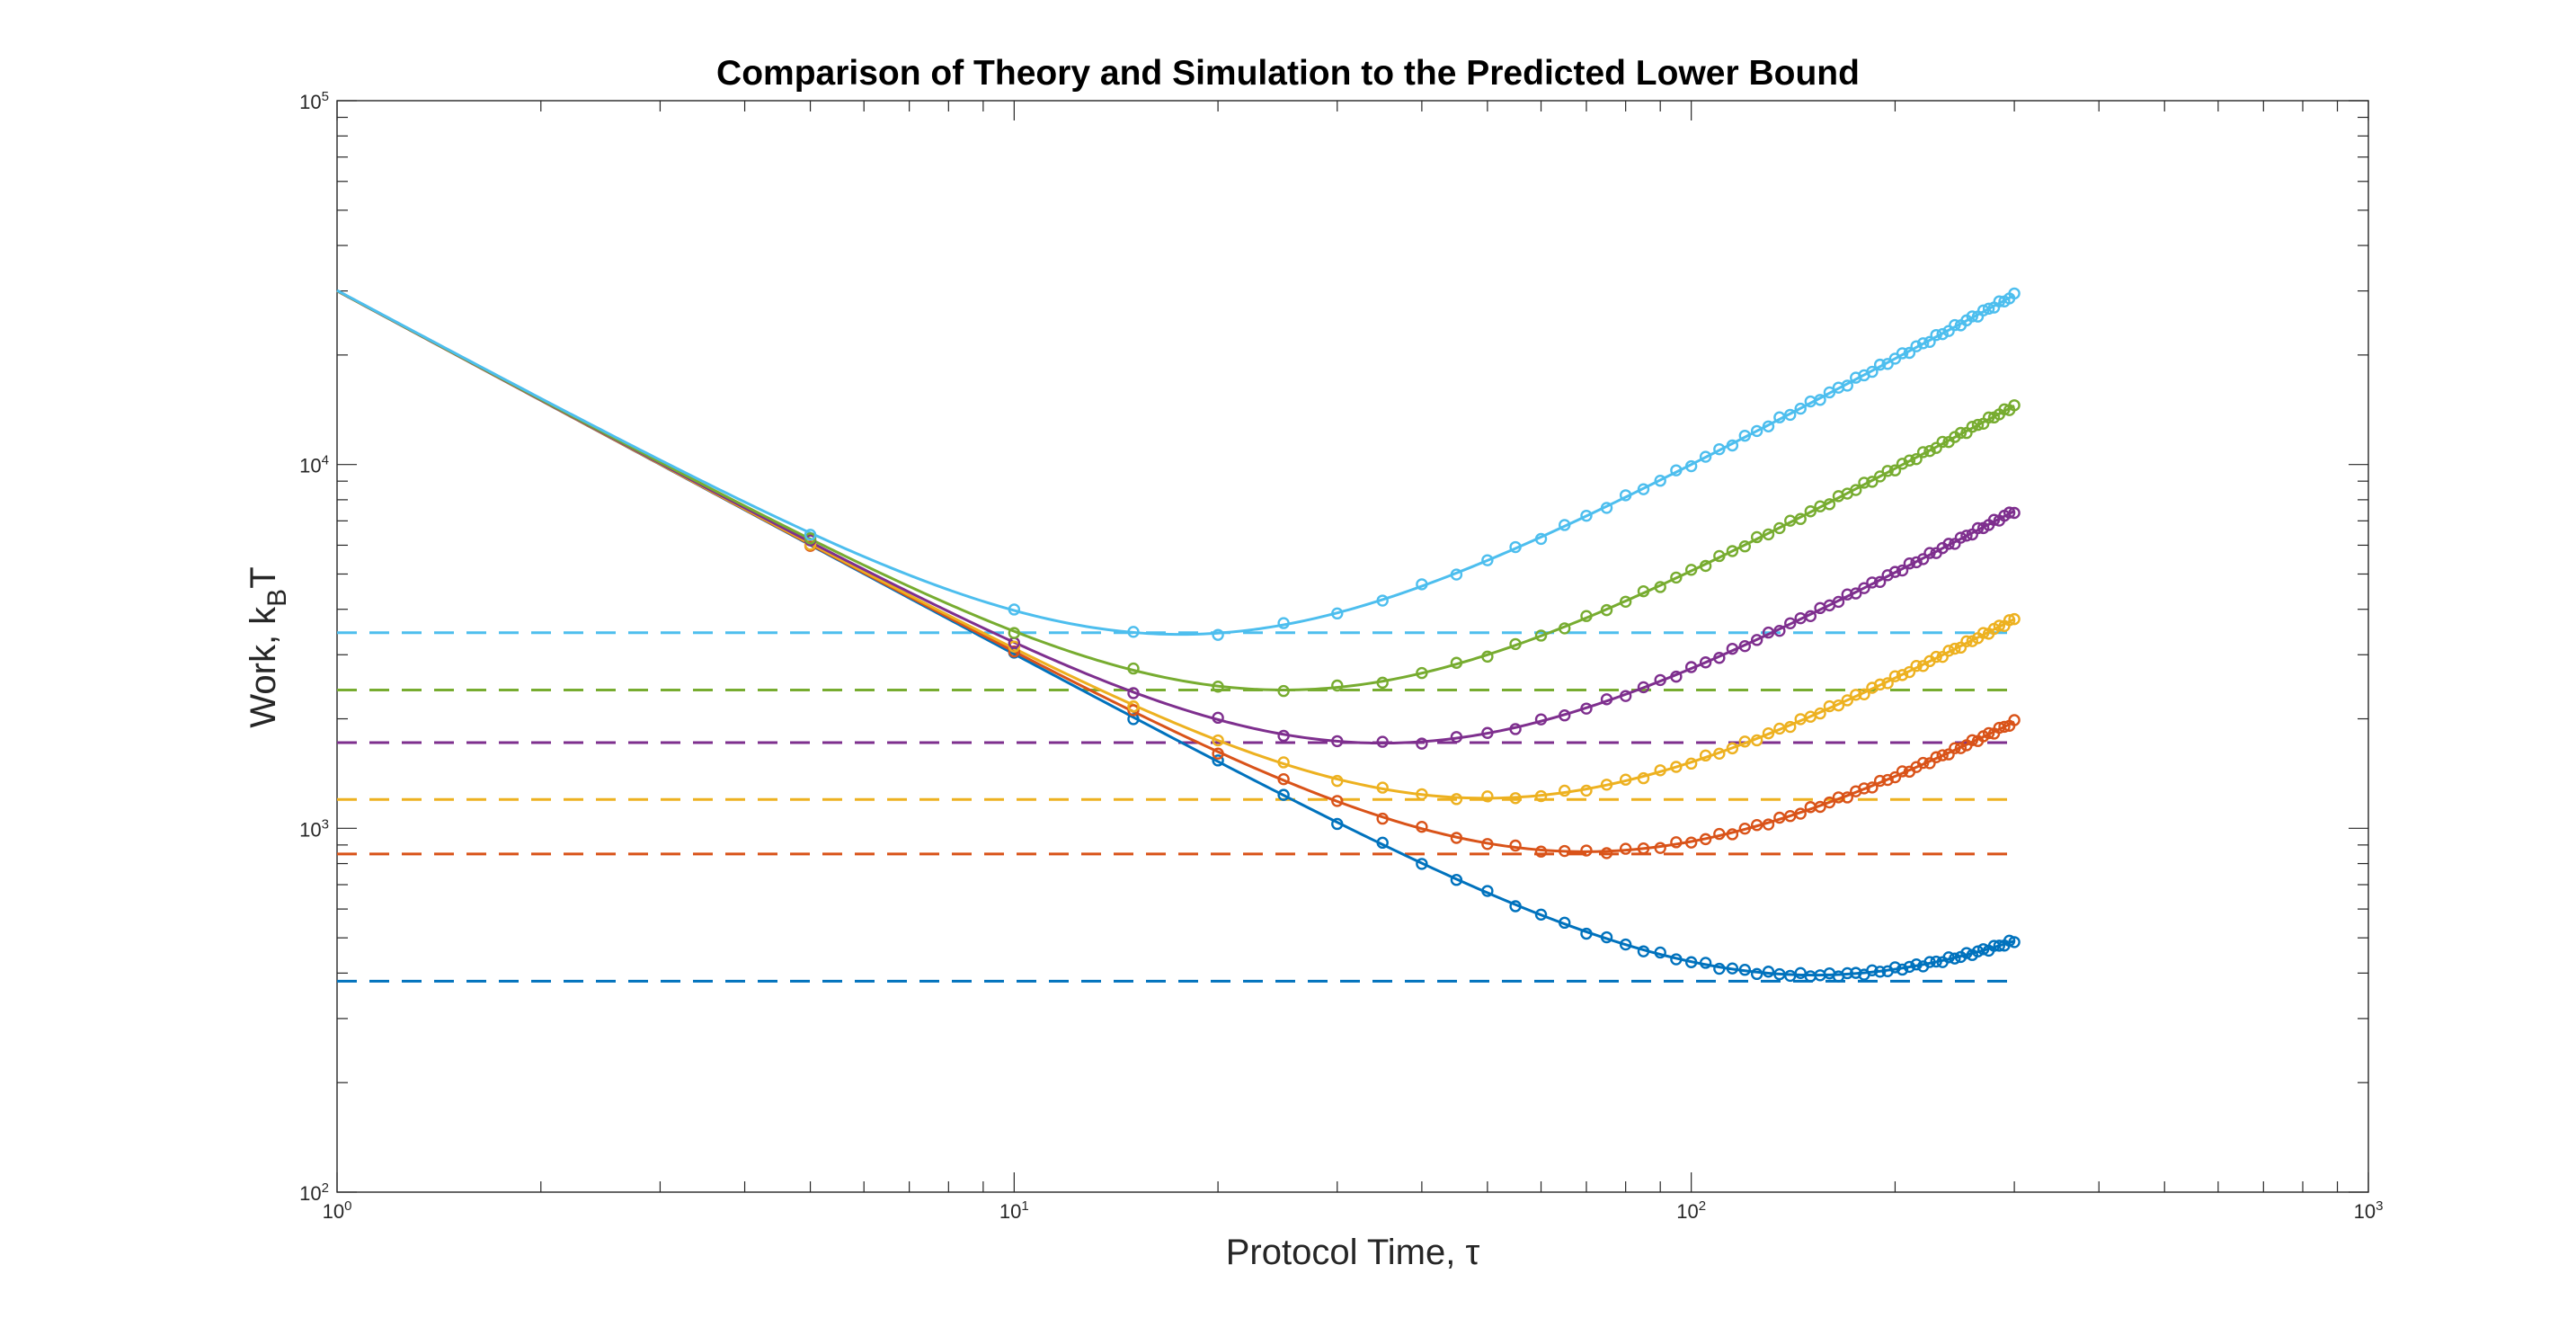  Describe the element at coordinates (314, 1192) in the screenshot. I see `y-tick-label: 102` at that location.